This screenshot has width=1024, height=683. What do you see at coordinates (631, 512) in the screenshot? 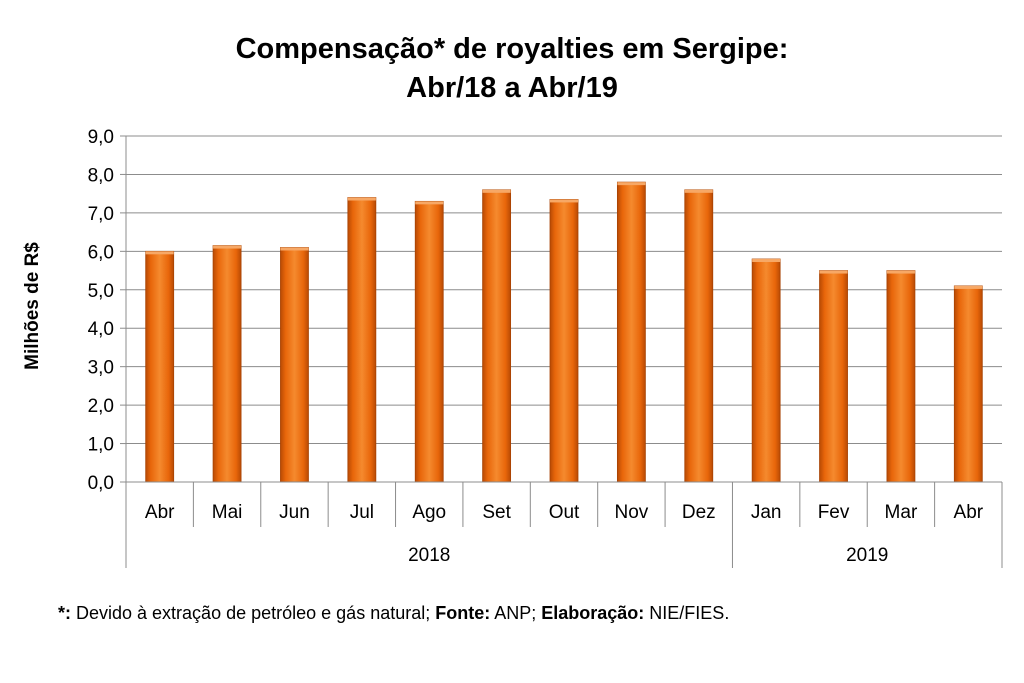
I see `x-tick-label: Nov` at bounding box center [631, 512].